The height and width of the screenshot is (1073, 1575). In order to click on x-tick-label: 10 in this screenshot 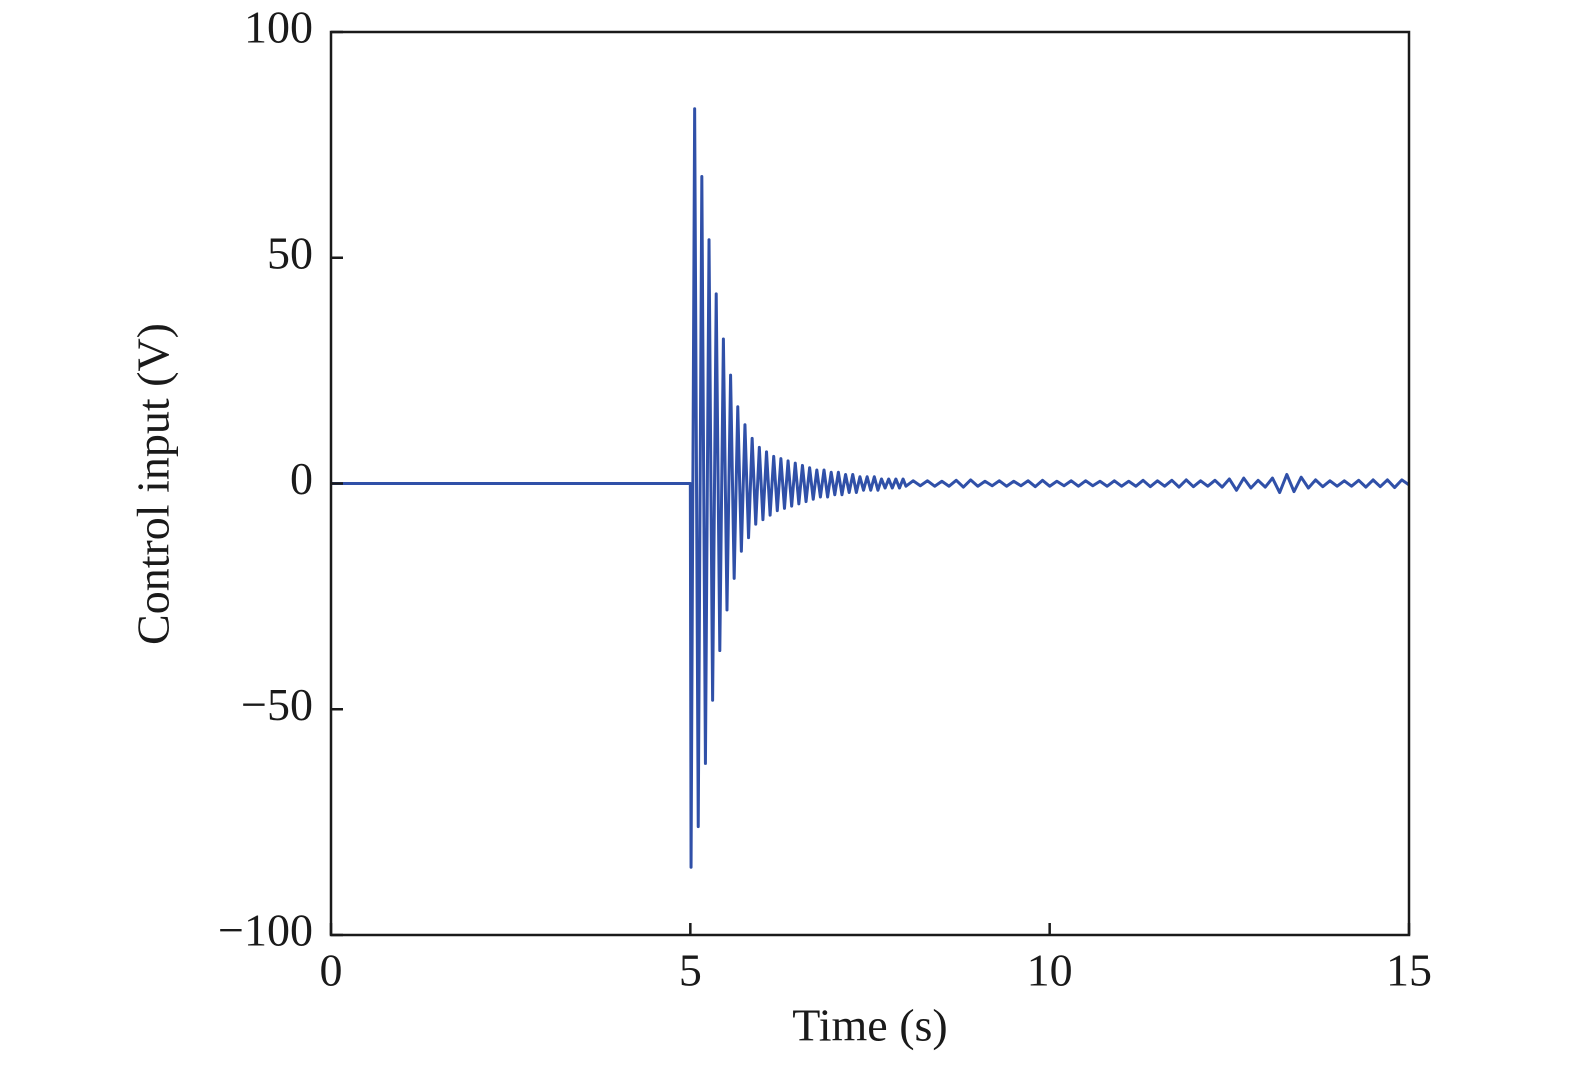, I will do `click(1050, 970)`.